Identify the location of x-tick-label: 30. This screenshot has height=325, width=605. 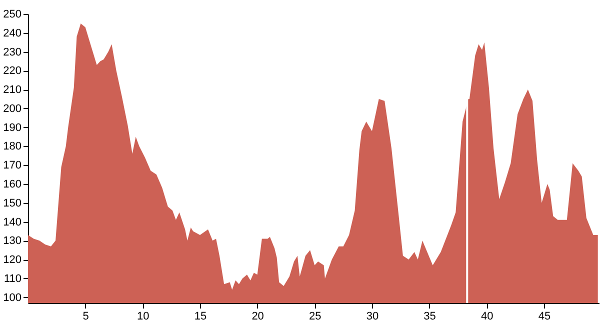
(372, 316).